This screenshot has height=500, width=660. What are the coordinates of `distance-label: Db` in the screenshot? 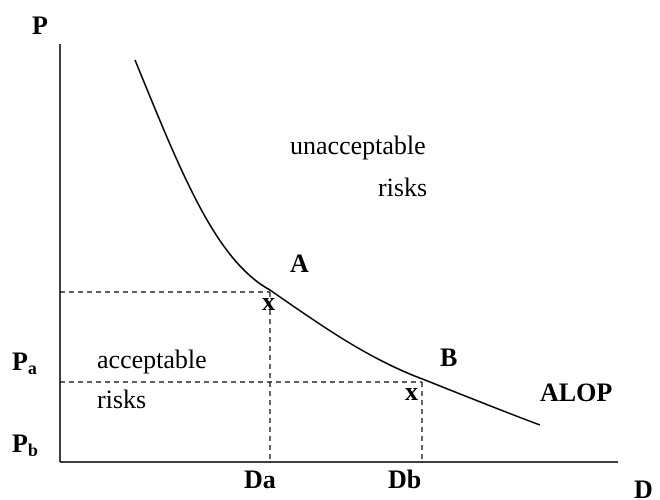 It's located at (404, 479).